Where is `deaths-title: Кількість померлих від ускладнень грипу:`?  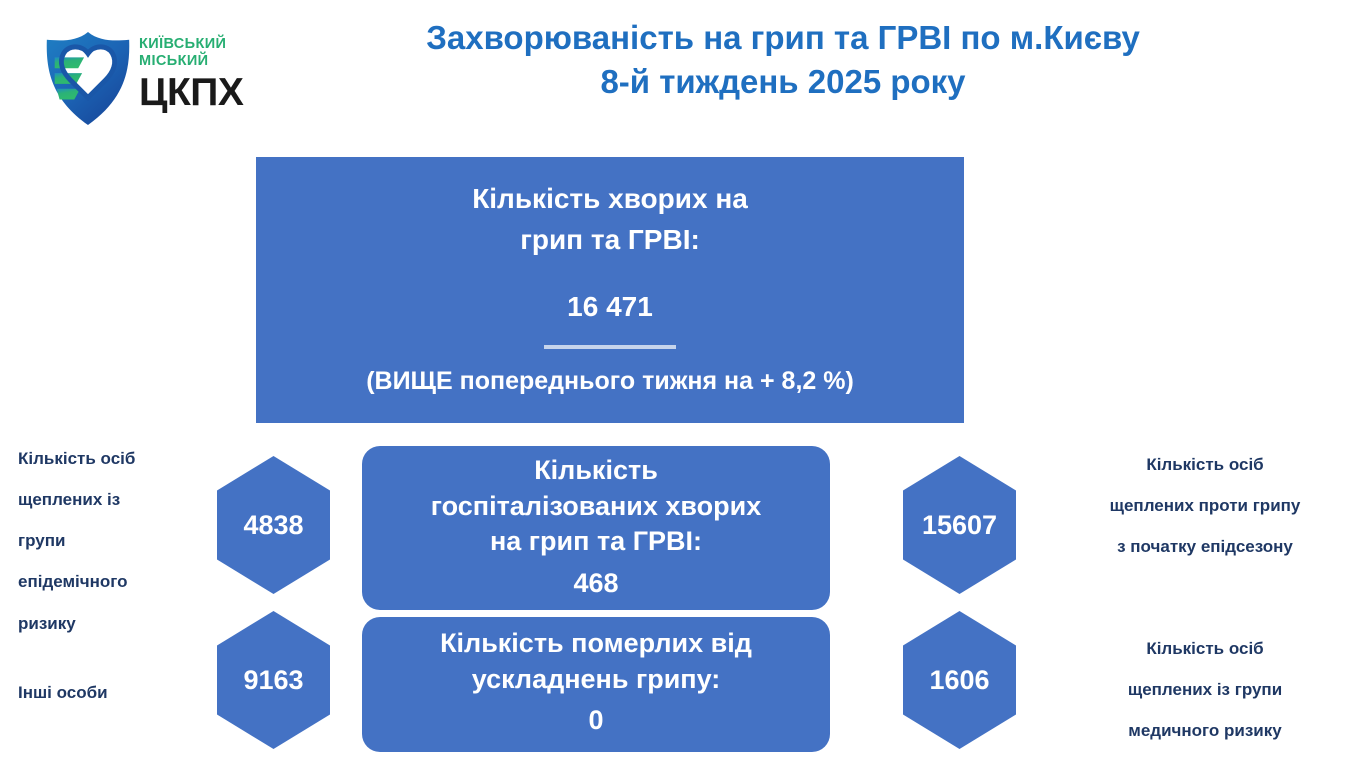 deaths-title: Кількість померлих від ускладнень грипу: is located at coordinates (596, 661).